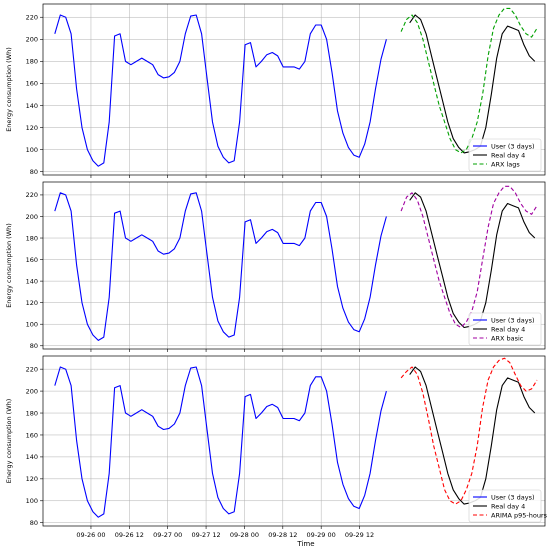 This screenshot has width=550, height=548. What do you see at coordinates (129, 535) in the screenshot?
I see `x-tick-label: 09-26 12` at bounding box center [129, 535].